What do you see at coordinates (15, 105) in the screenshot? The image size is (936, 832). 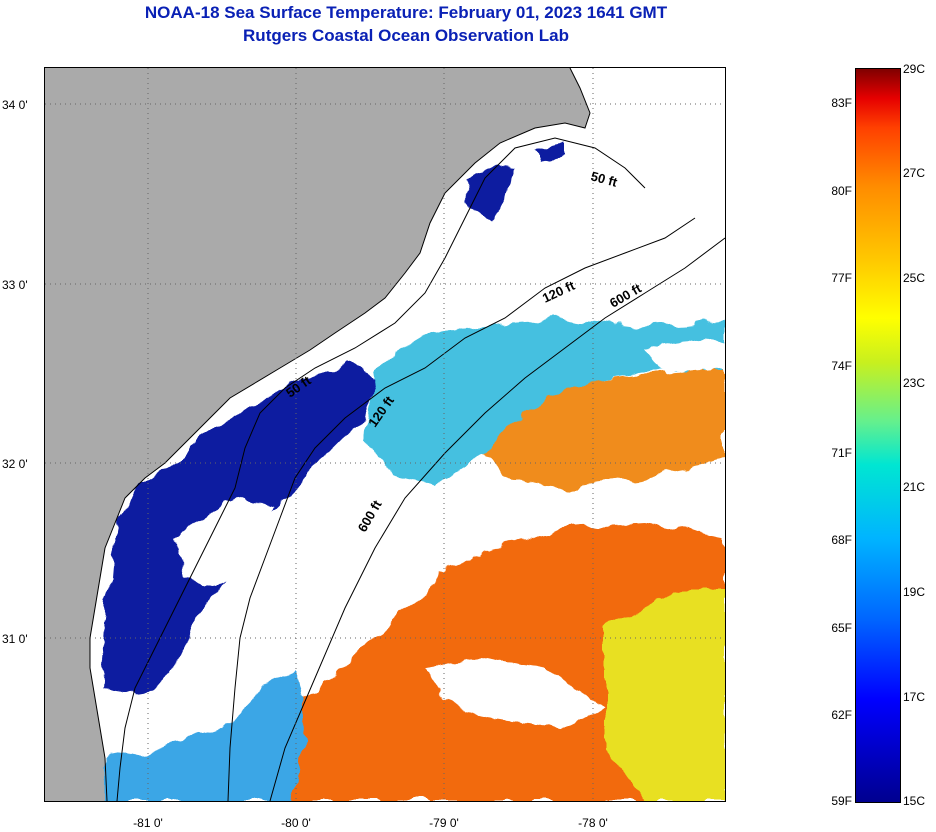 I see `y-axis-label: 34 0'` at bounding box center [15, 105].